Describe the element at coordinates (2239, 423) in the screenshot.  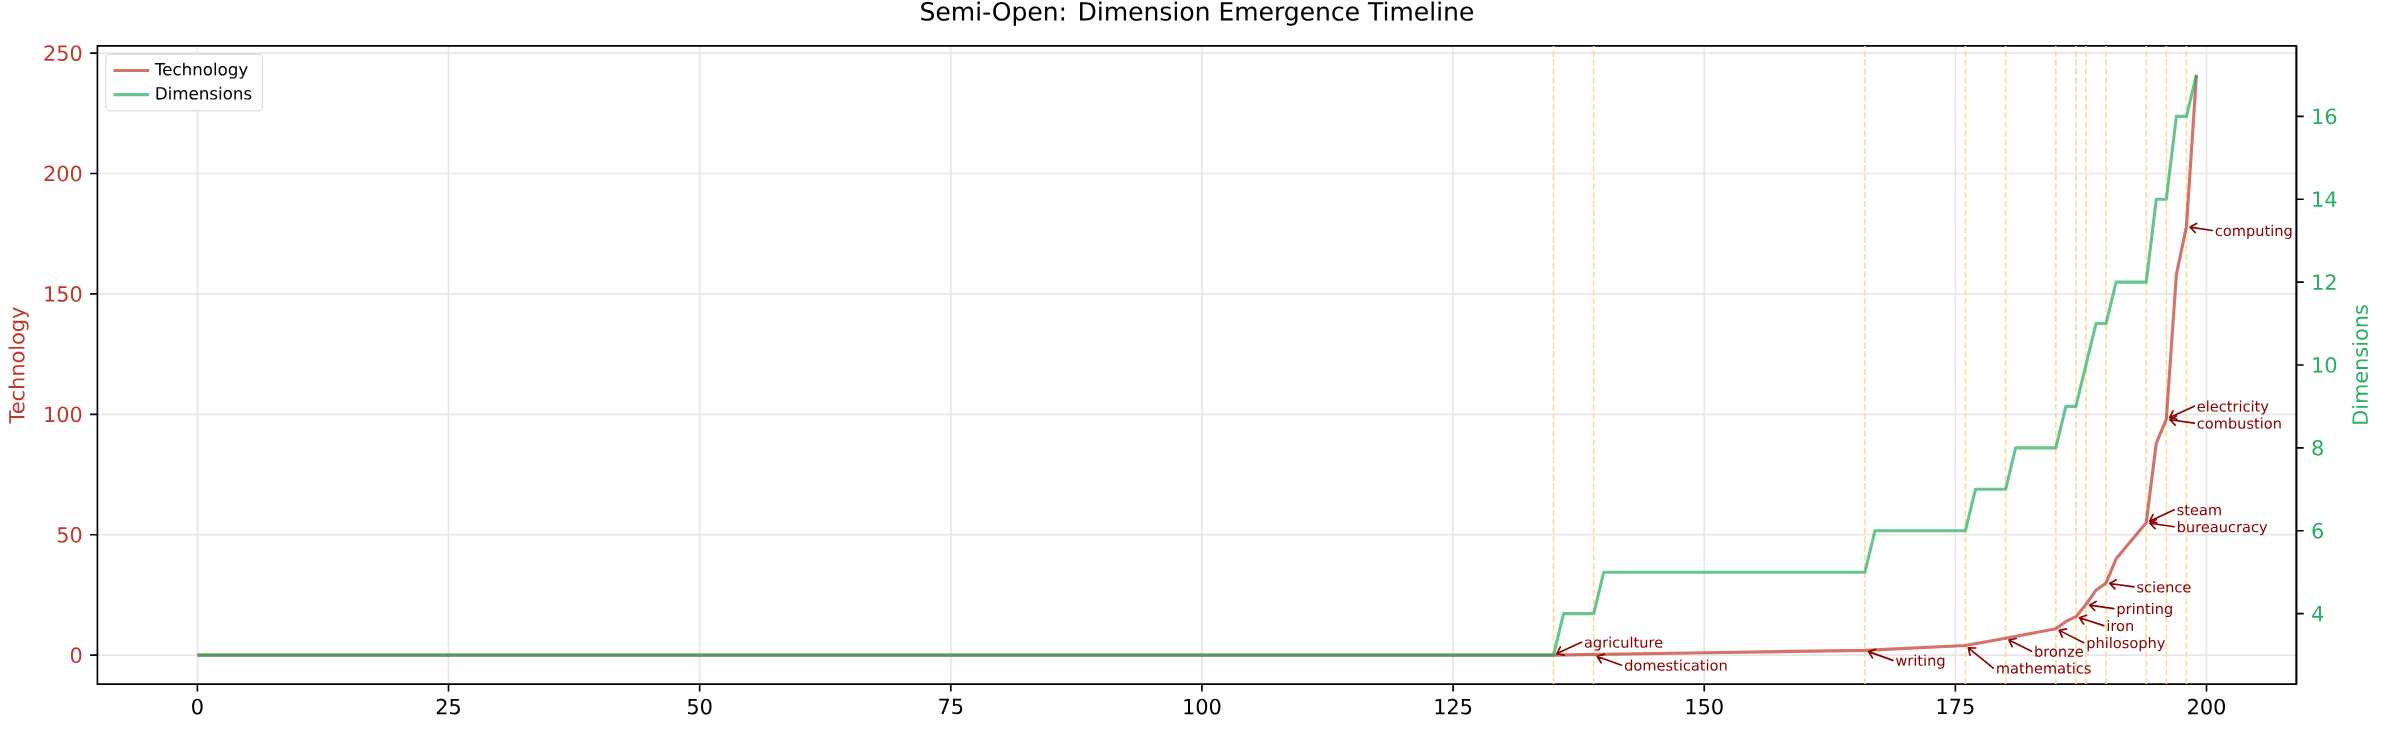
I see `annotation: combustion` at that location.